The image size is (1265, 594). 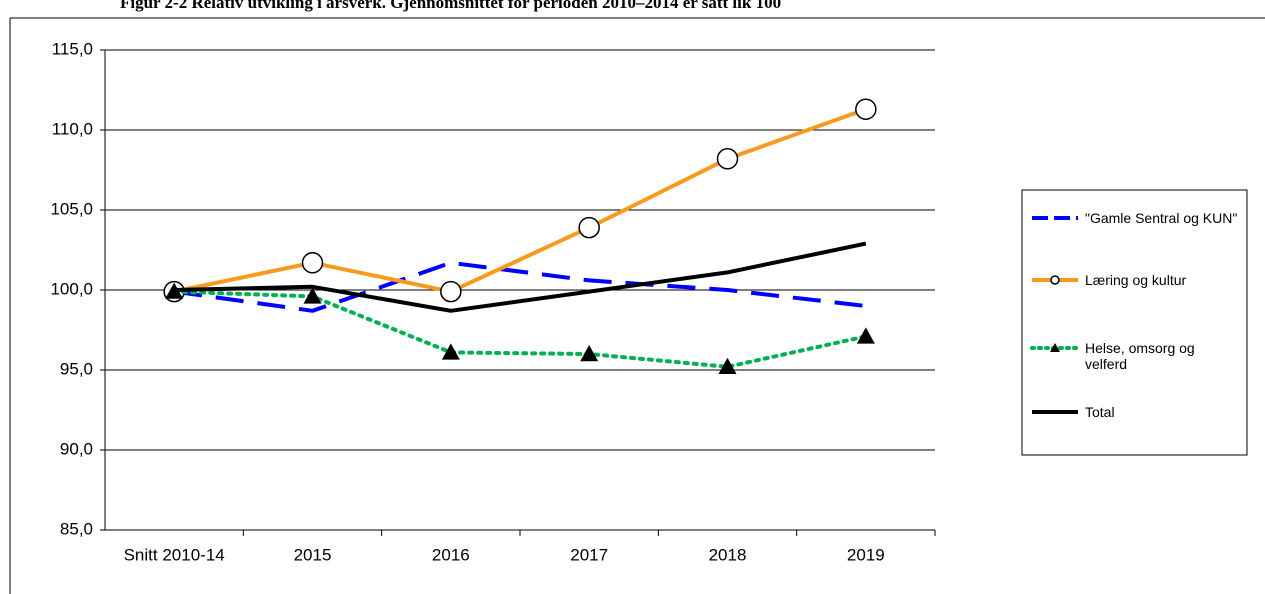 I want to click on legend-label: Læring og kultur, so click(x=1136, y=280).